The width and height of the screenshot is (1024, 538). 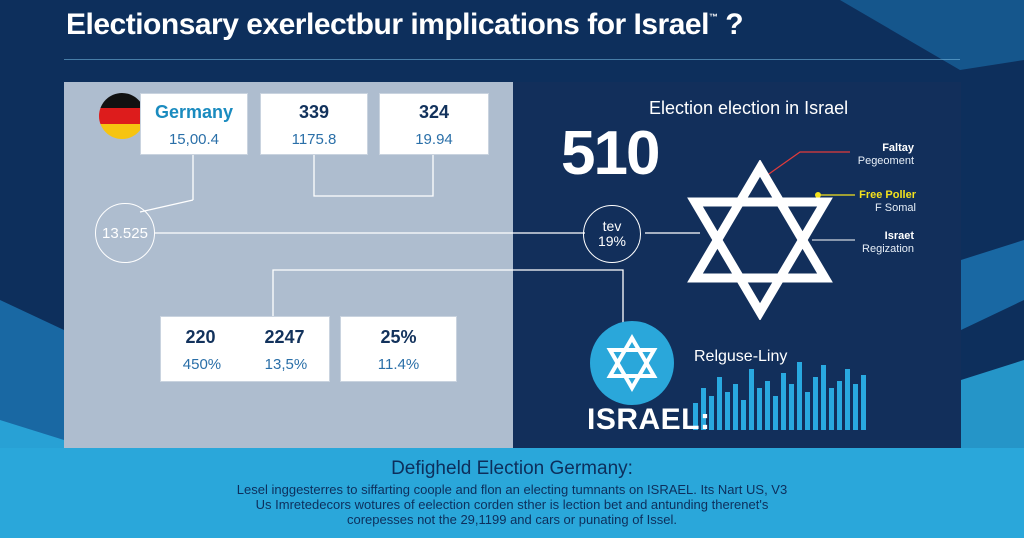 I want to click on card-label: 339, so click(x=314, y=112).